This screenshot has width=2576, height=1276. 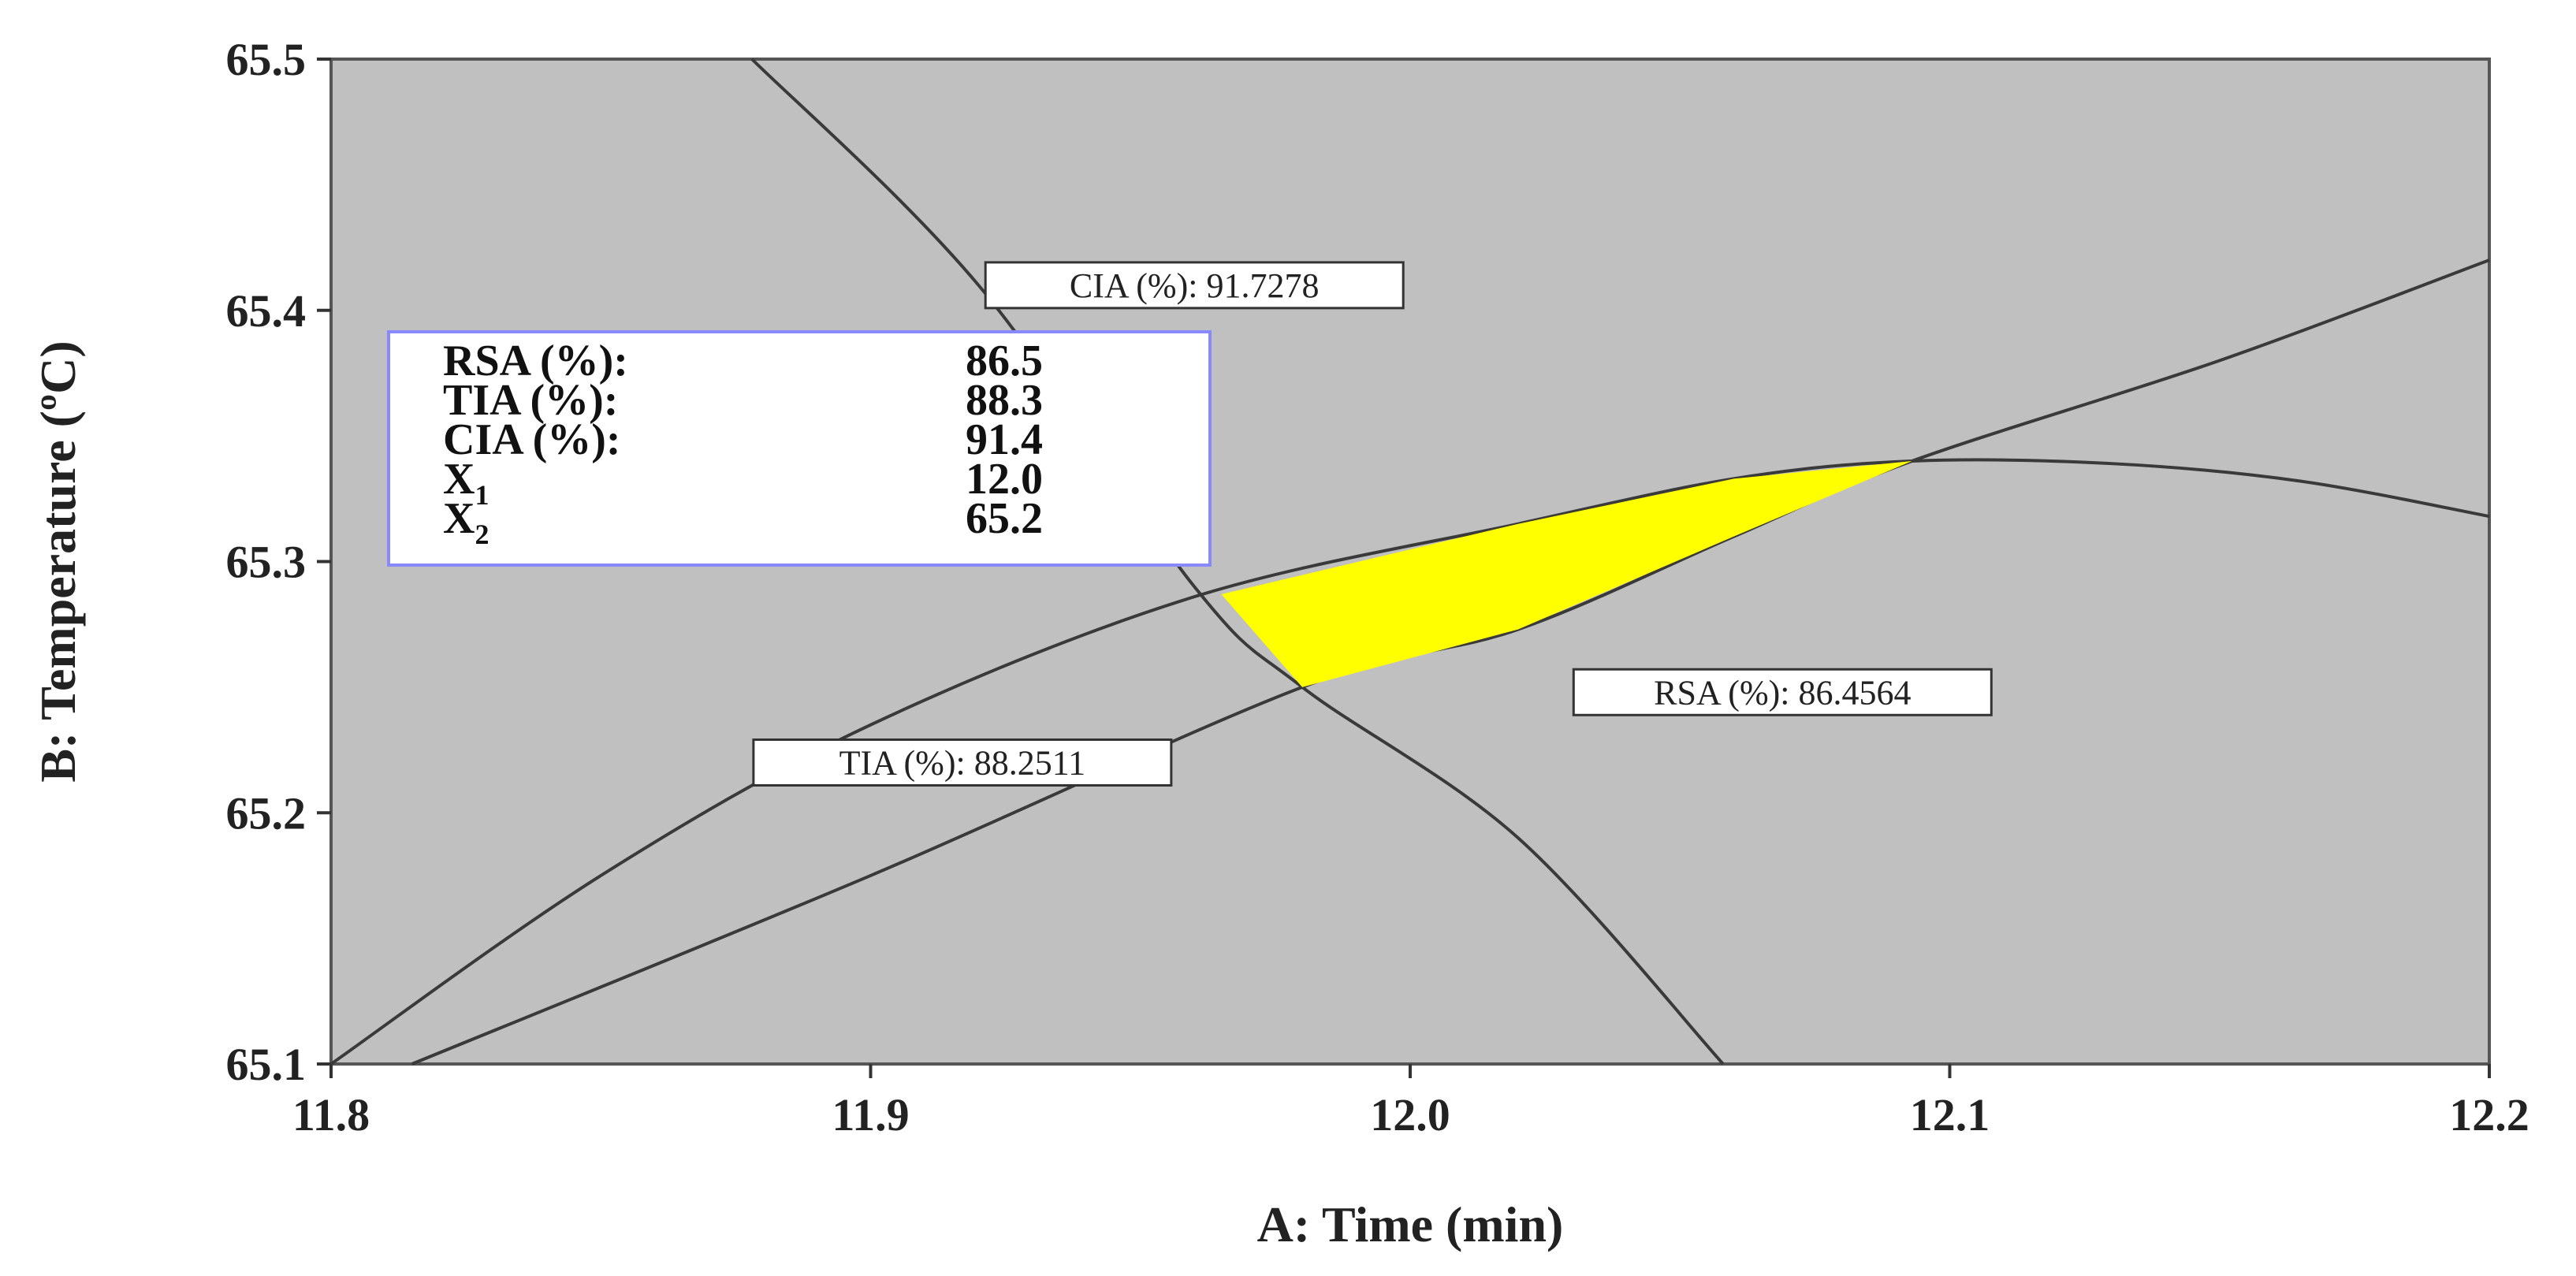 I want to click on x-tick-label: 12.1, so click(x=1950, y=1115).